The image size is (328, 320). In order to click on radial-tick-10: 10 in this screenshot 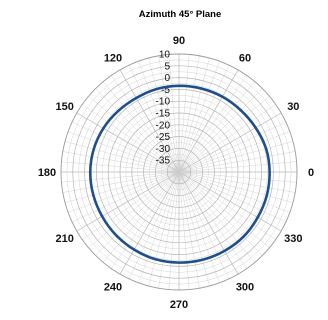, I will do `click(165, 55)`.